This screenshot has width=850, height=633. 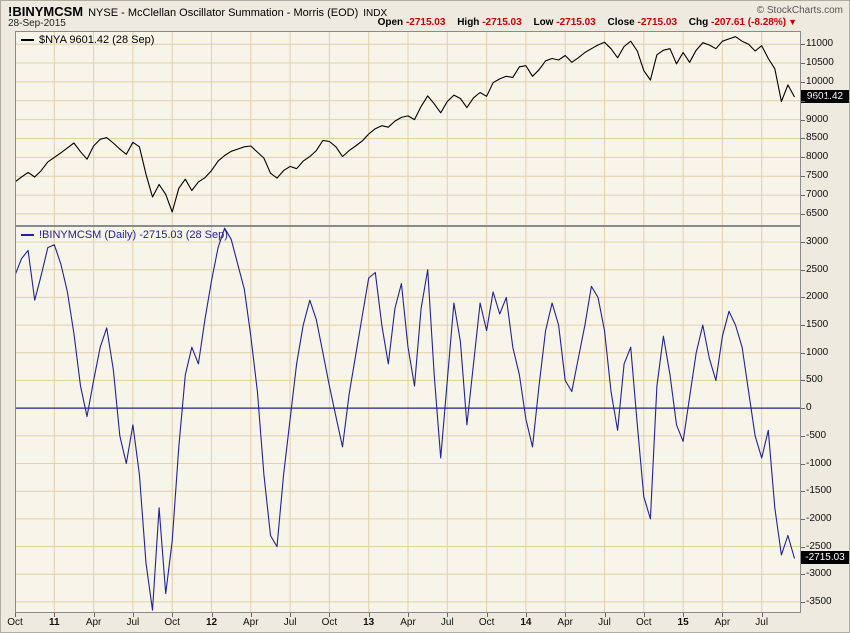 I want to click on x-axis-label: 13, so click(x=369, y=622).